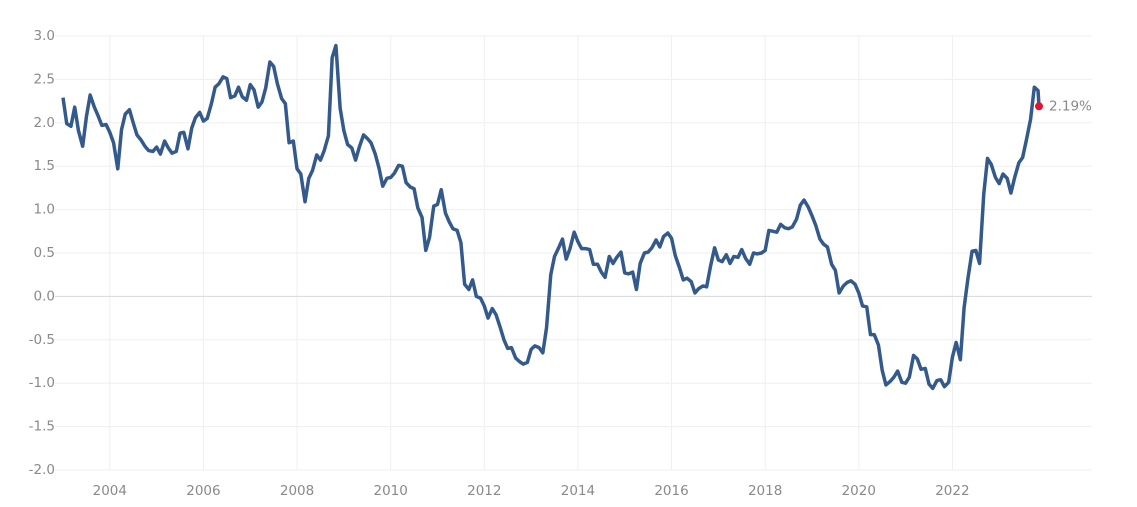 The height and width of the screenshot is (507, 1137). Describe the element at coordinates (110, 491) in the screenshot. I see `x-tick-label: 2004` at that location.